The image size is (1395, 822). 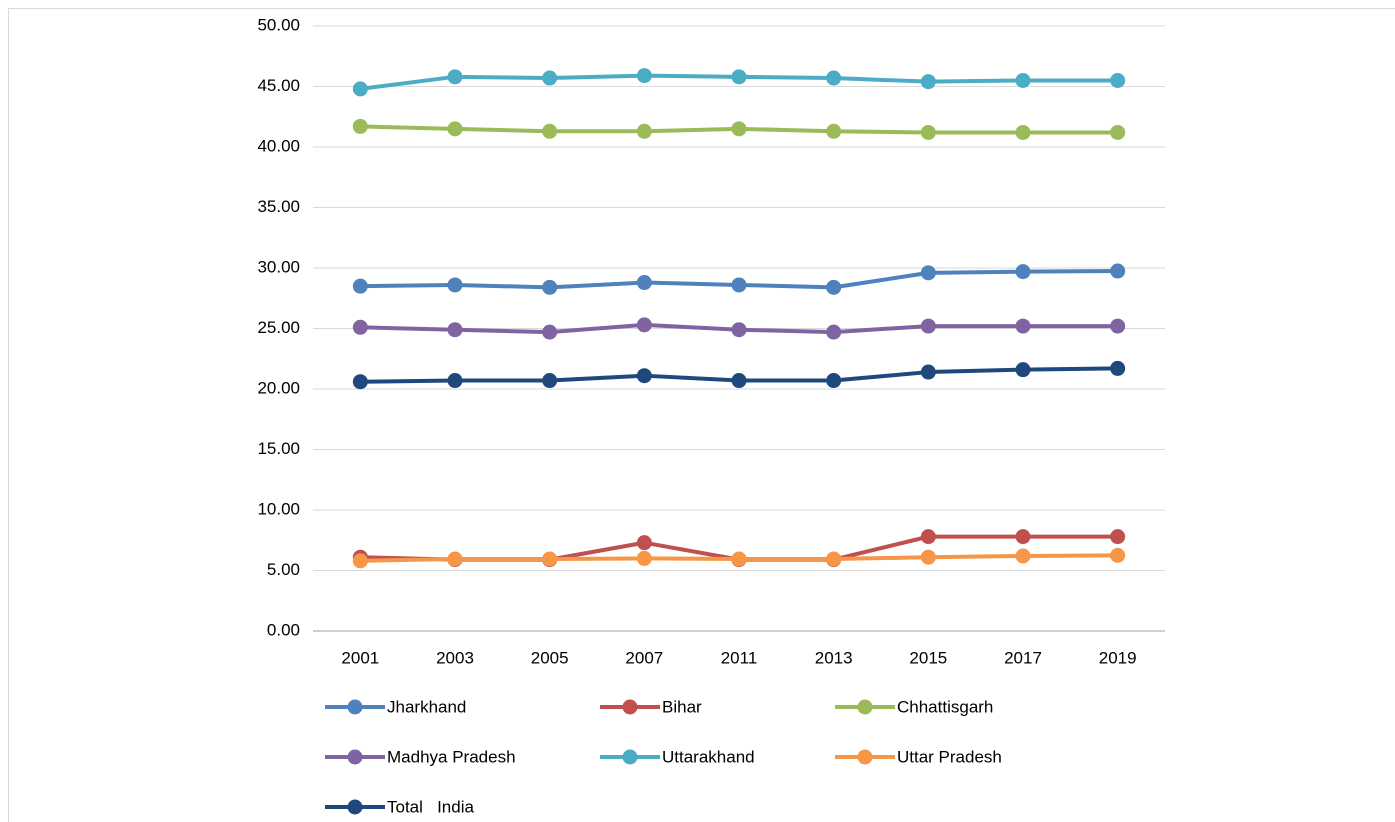 What do you see at coordinates (360, 657) in the screenshot?
I see `x-tick-label: 2001` at bounding box center [360, 657].